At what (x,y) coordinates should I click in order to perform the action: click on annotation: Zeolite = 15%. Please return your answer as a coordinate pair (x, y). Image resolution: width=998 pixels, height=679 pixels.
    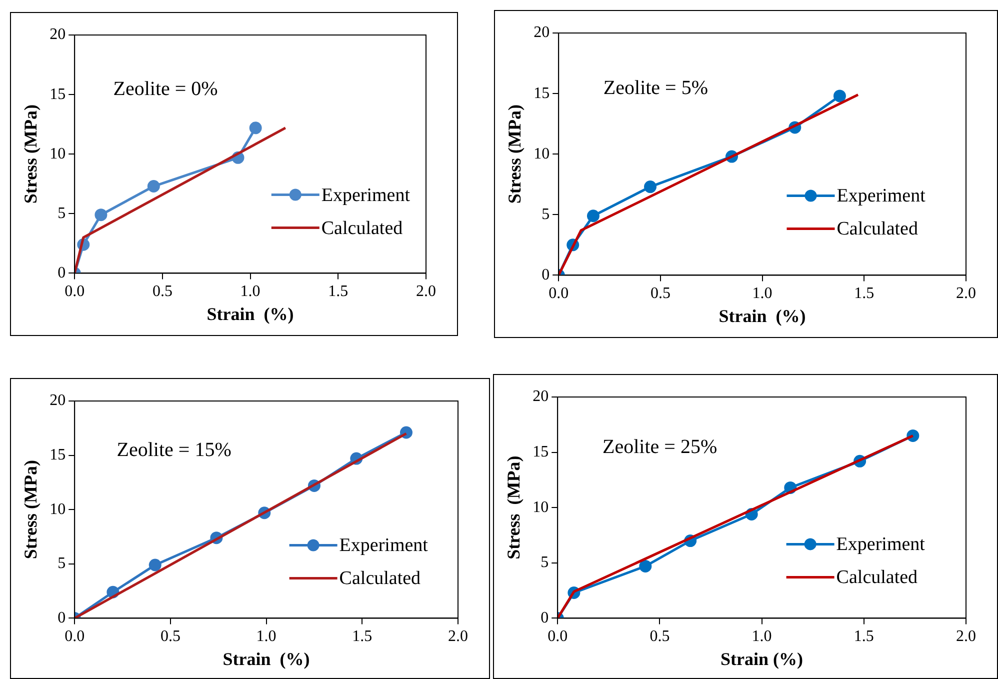
    Looking at the image, I should click on (174, 450).